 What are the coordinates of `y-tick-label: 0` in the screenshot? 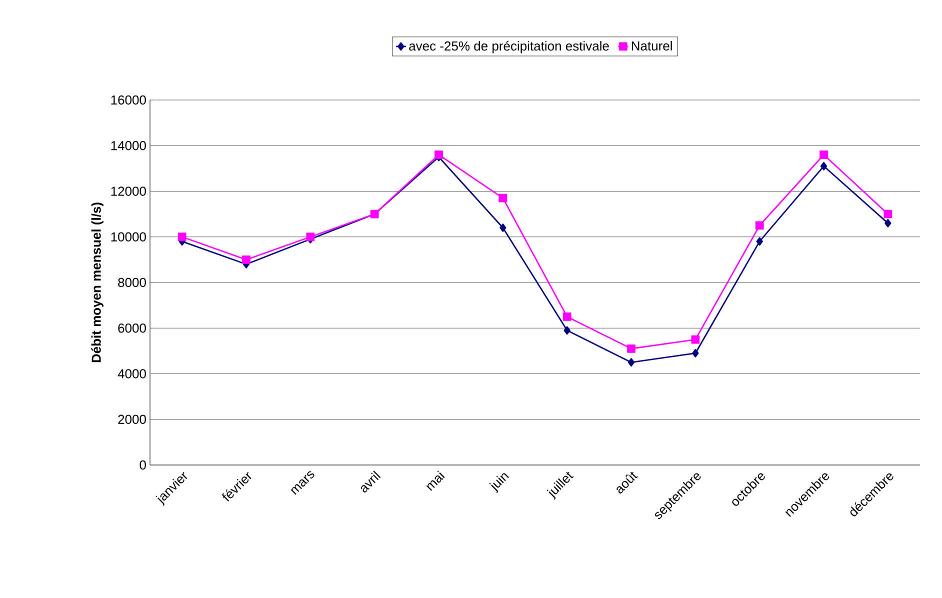 It's located at (143, 465).